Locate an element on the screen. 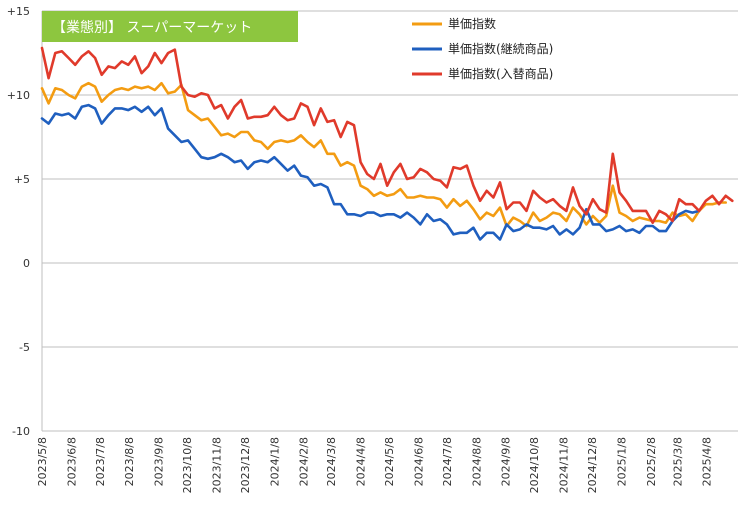  x-tick-label: 2023/8/8 is located at coordinates (129, 461).